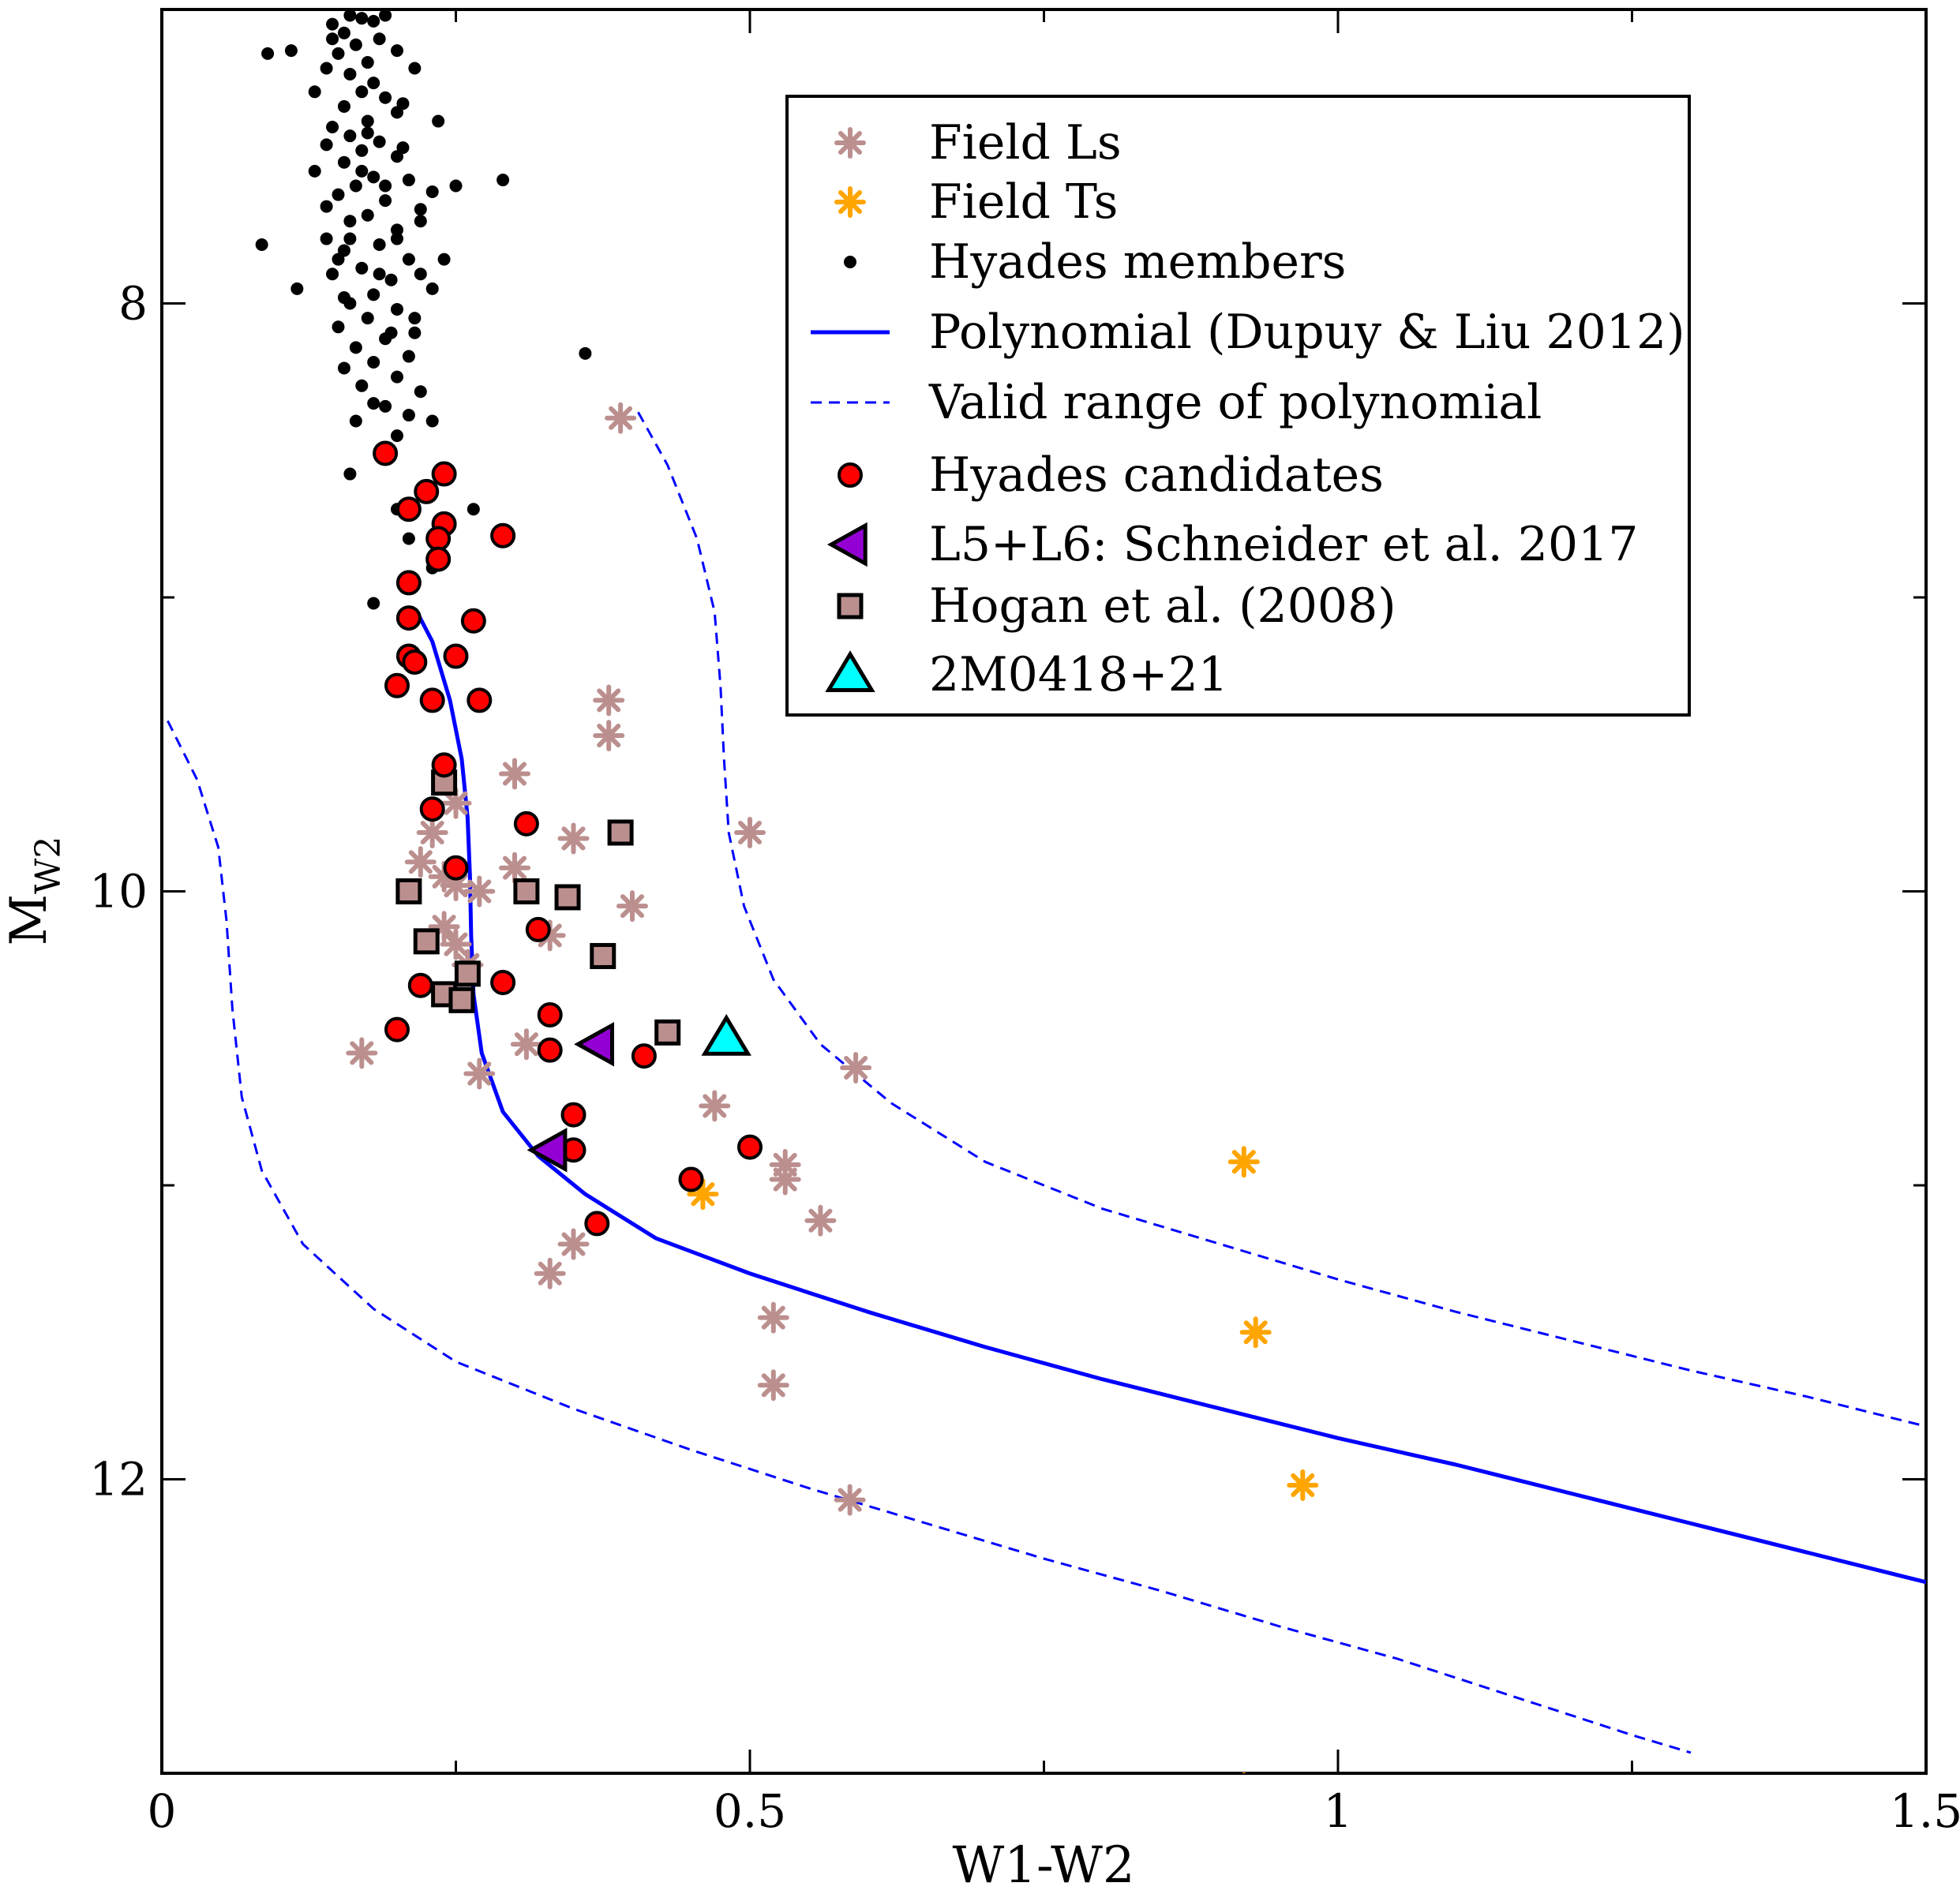 The image size is (1960, 1894). What do you see at coordinates (1307, 332) in the screenshot?
I see `legend-label-polynomial: Polynomial (Dupuy & Liu 2012)` at bounding box center [1307, 332].